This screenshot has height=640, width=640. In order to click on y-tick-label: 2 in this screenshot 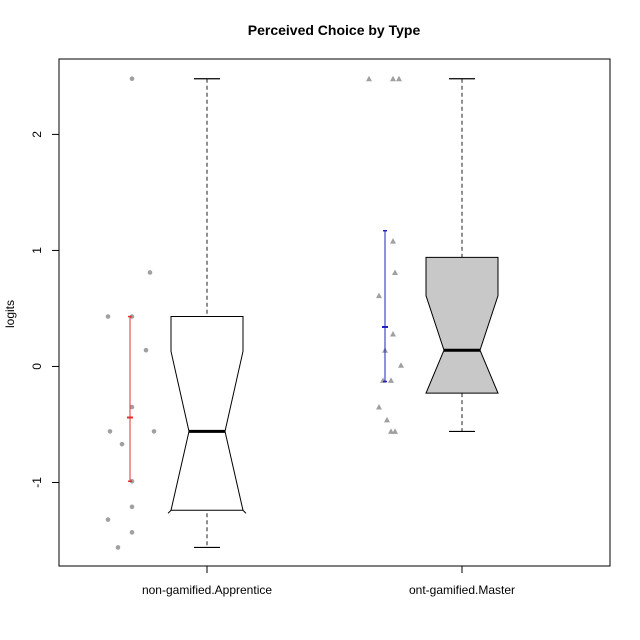, I will do `click(37, 134)`.